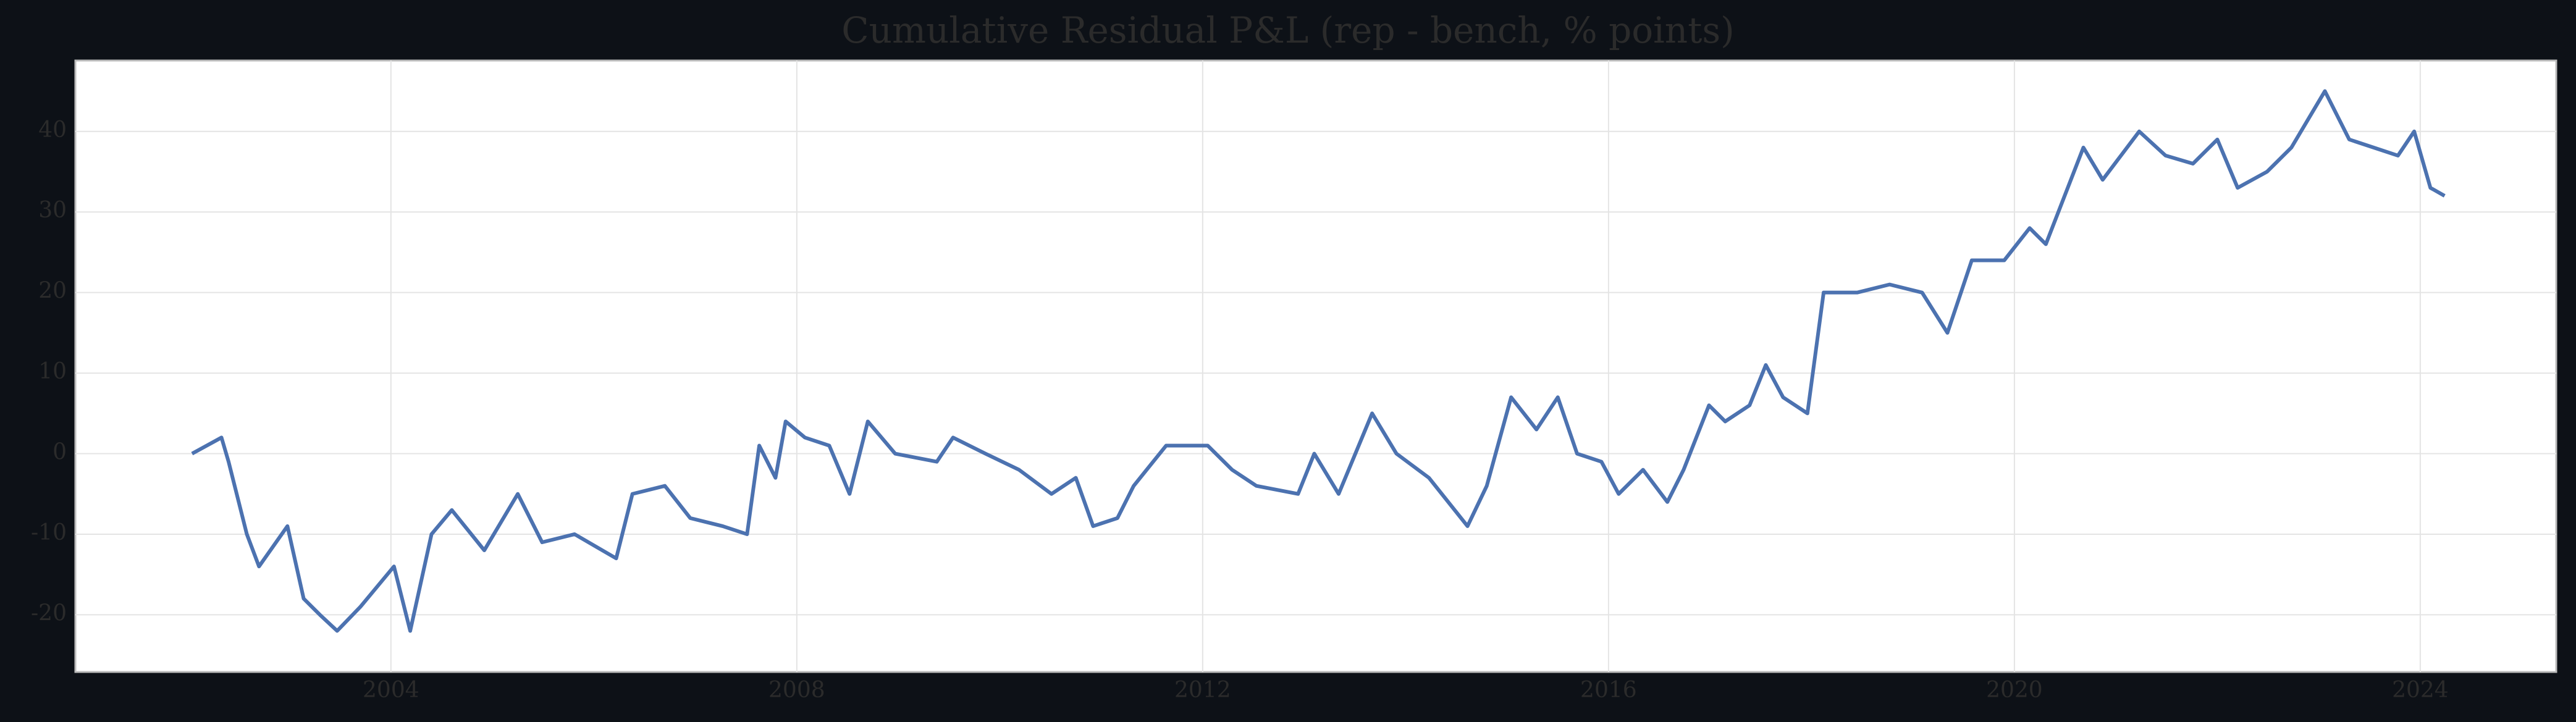  Describe the element at coordinates (52, 371) in the screenshot. I see `y-tick-label: 10` at that location.